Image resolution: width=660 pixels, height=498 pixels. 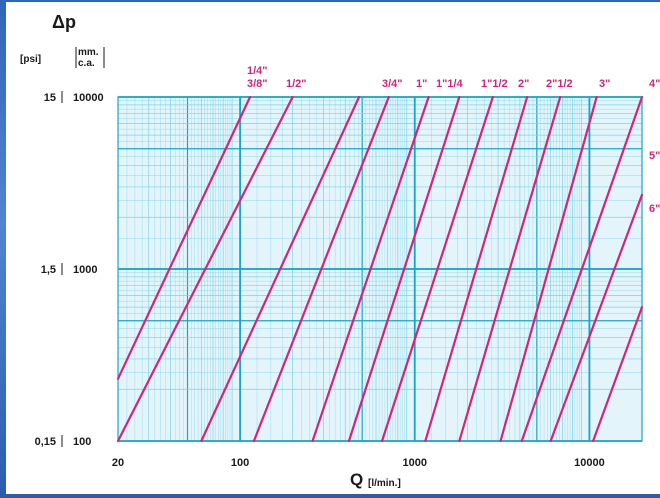 I want to click on y-axis-title: Δp, so click(x=64, y=22).